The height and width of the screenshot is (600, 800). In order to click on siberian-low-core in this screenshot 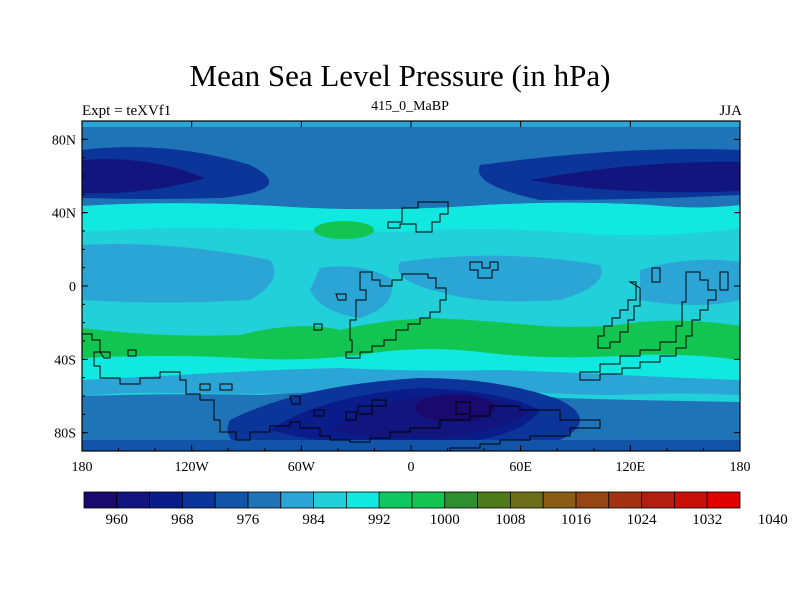, I will do `click(635, 177)`.